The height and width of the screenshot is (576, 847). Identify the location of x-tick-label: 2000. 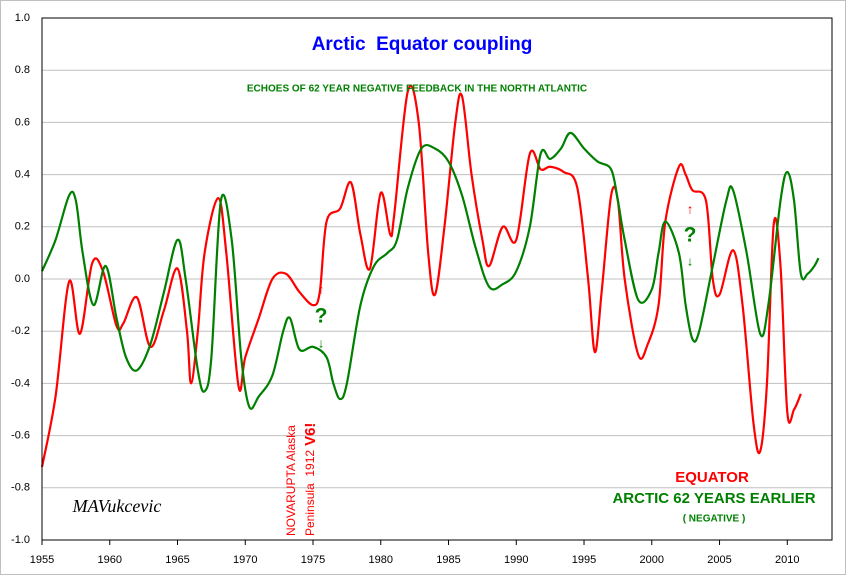
(652, 560).